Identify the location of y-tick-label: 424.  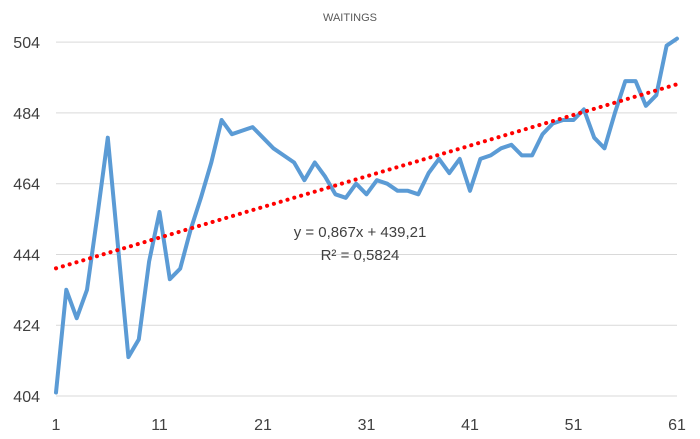
(26, 326).